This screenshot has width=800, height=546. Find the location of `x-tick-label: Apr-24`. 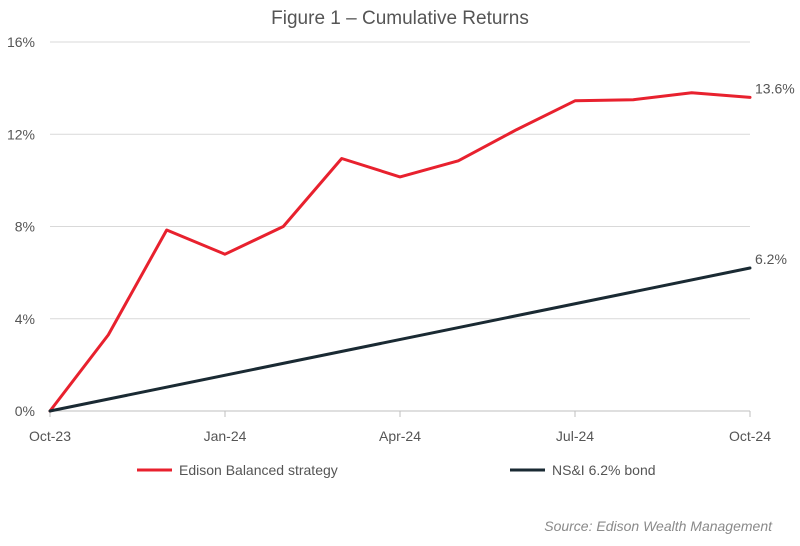

x-tick-label: Apr-24 is located at coordinates (400, 436).